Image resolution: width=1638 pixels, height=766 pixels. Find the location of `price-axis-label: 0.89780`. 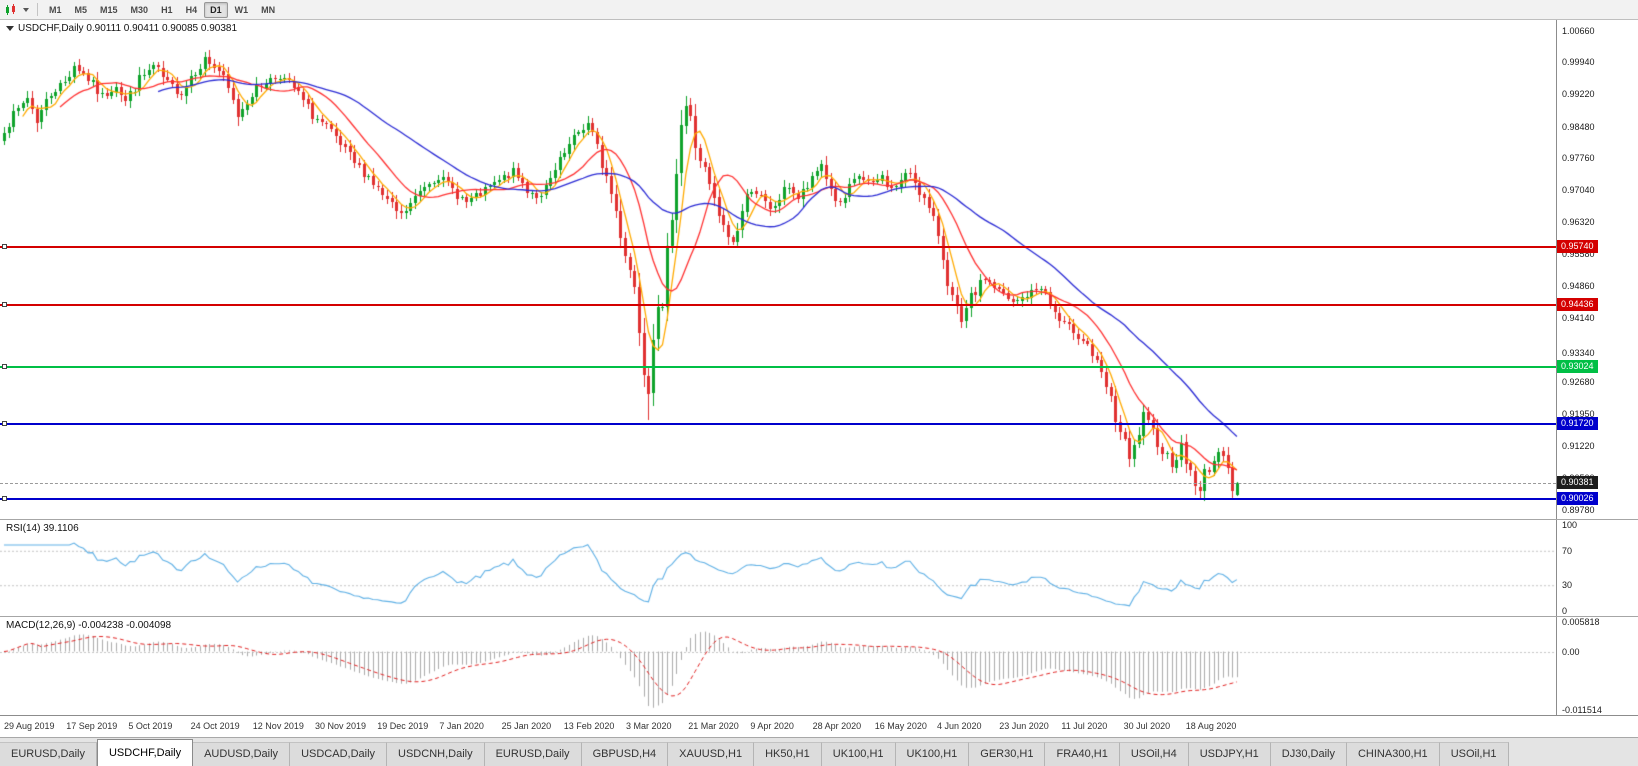

price-axis-label: 0.89780 is located at coordinates (1578, 509).